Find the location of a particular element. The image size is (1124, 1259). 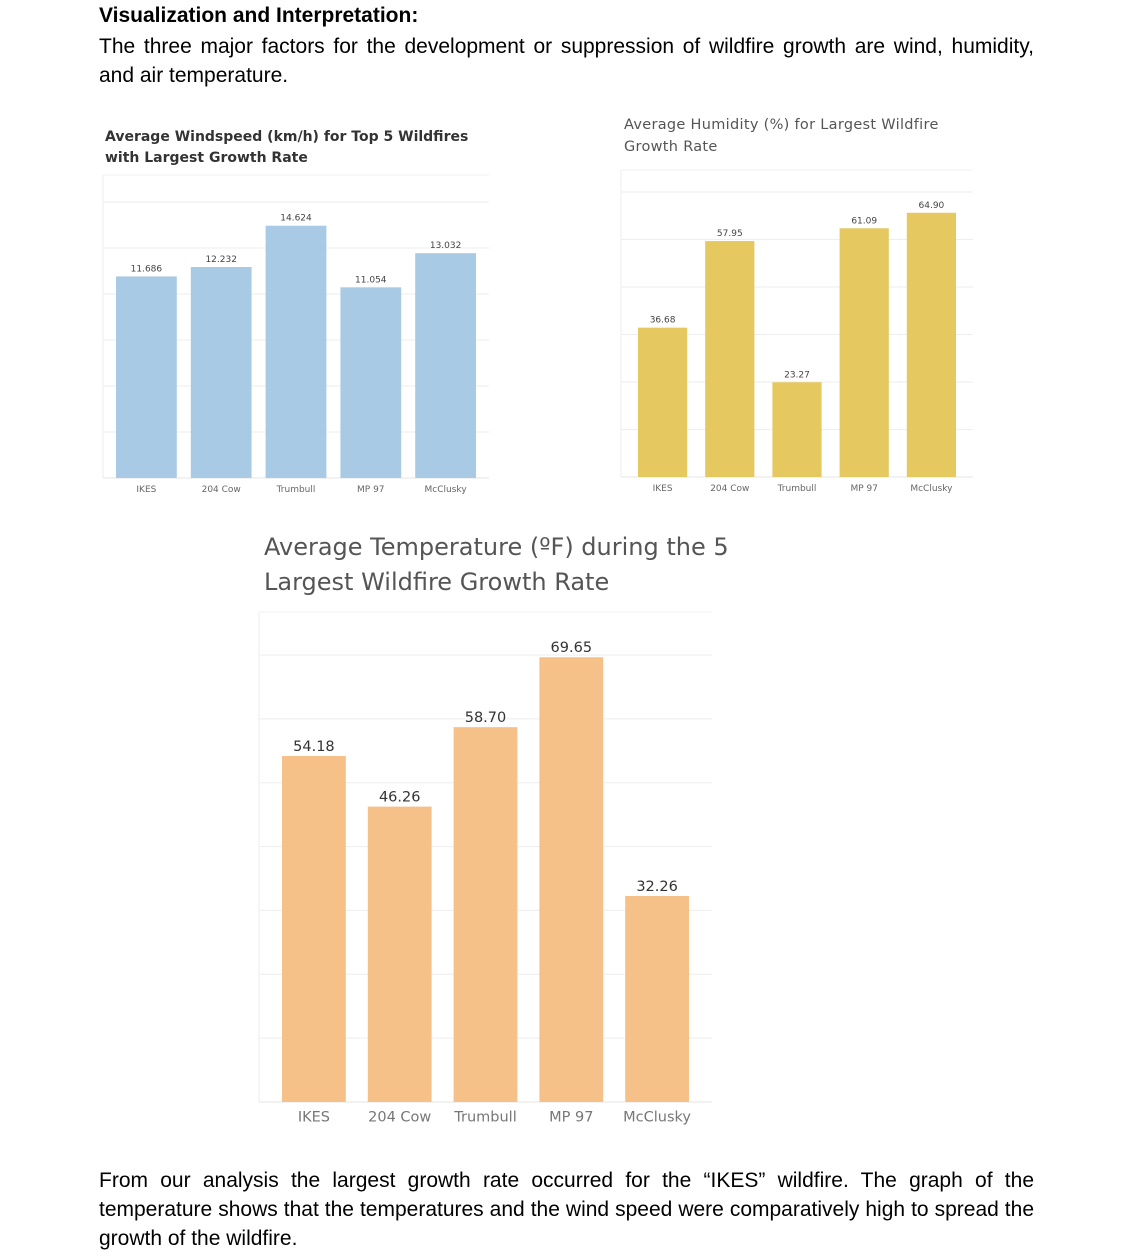

humidity-value-label: 64.90 is located at coordinates (932, 206).